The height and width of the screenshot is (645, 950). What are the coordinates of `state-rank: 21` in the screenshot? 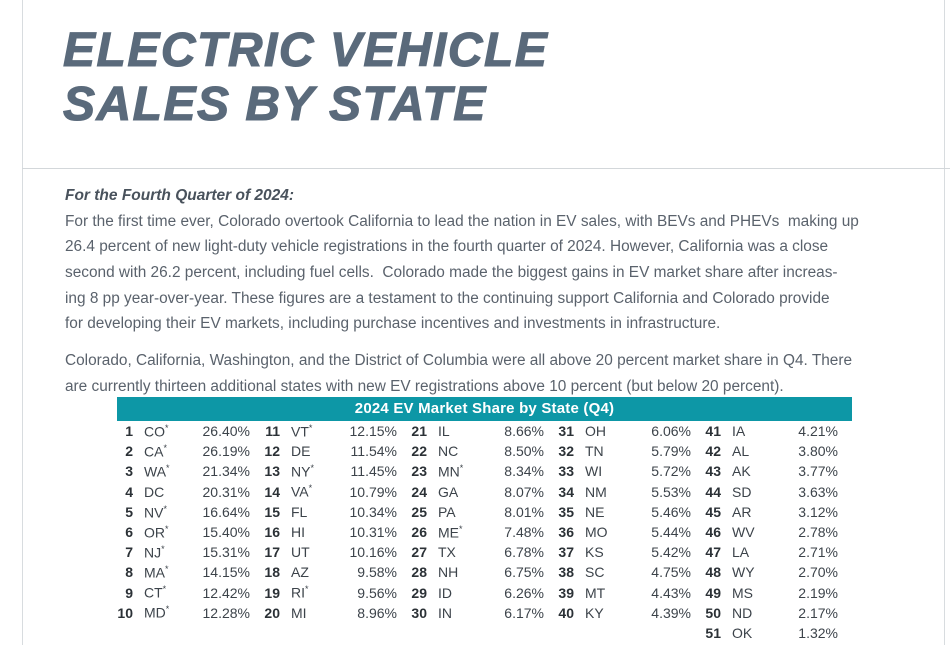 It's located at (419, 431).